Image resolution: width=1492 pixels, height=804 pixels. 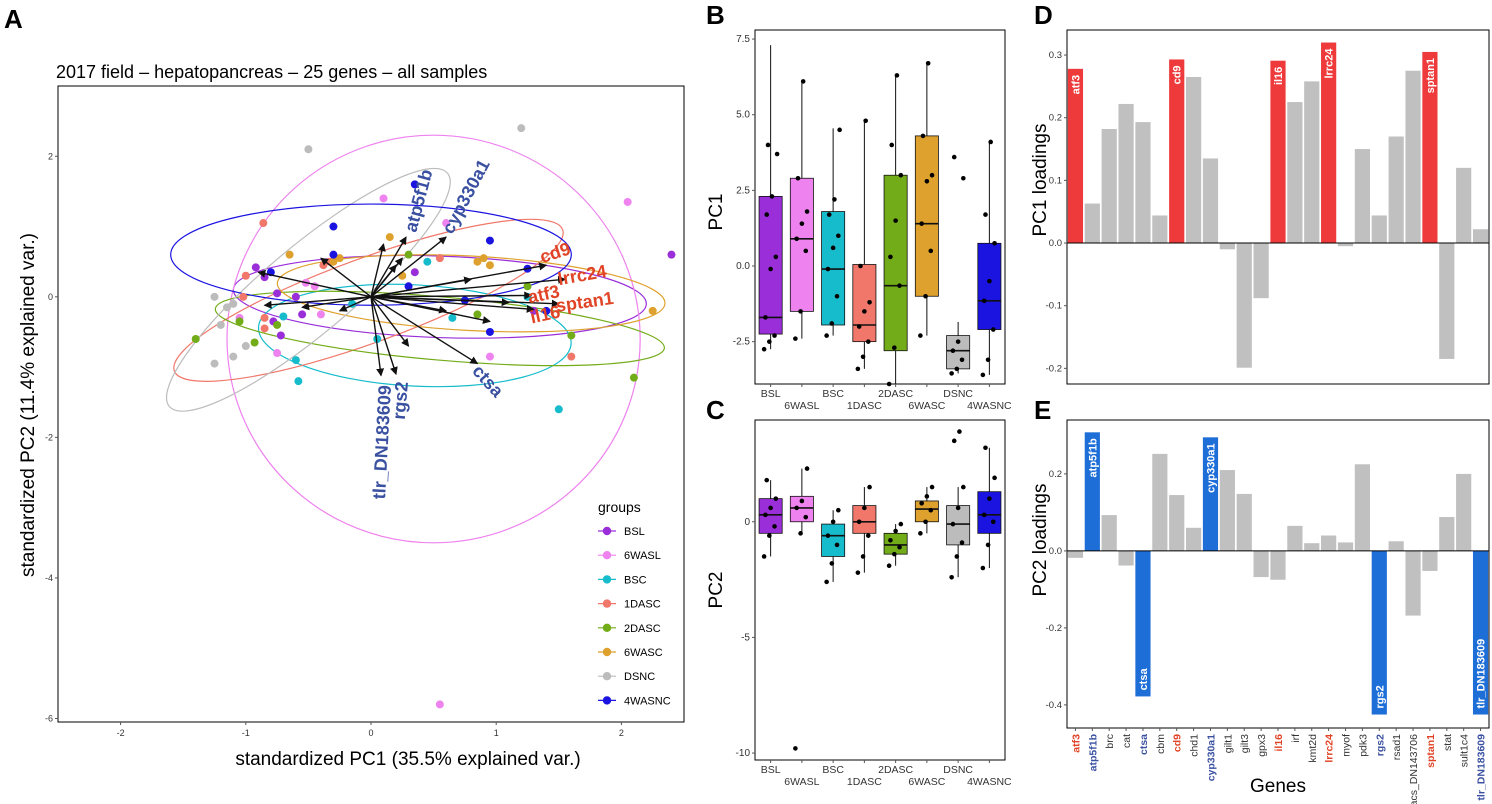 I want to click on bar-sult1c4, so click(x=1464, y=205).